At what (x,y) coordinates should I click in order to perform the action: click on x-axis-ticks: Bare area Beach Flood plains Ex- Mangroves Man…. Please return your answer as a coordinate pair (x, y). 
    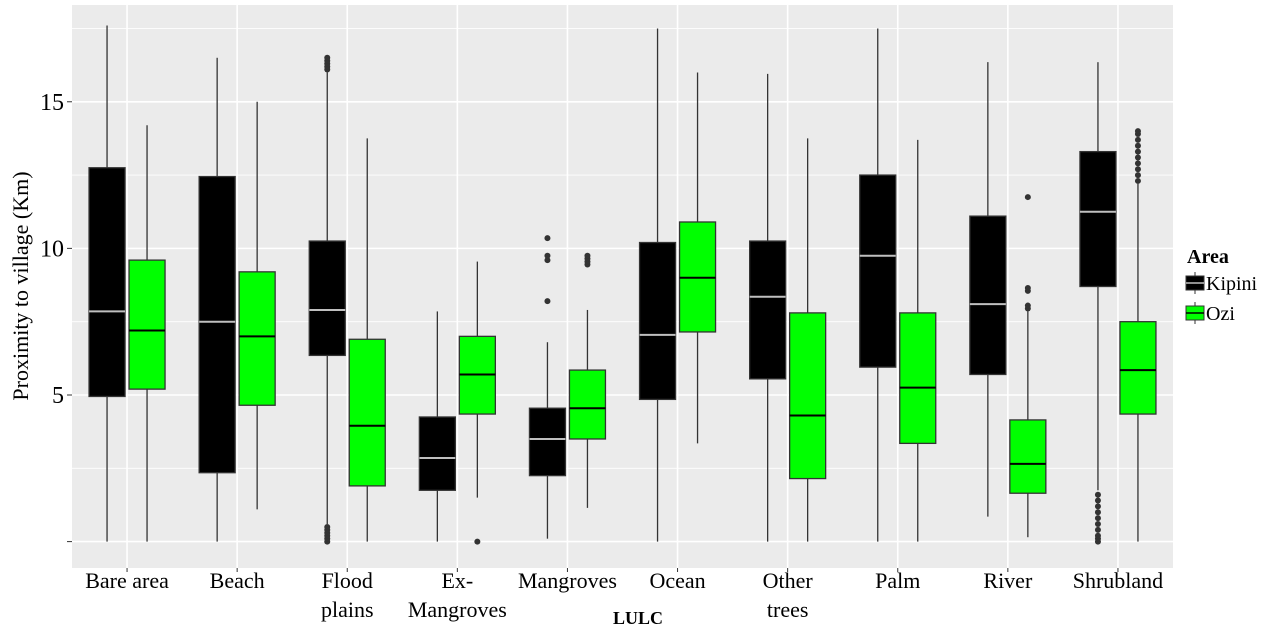
    Looking at the image, I should click on (624, 595).